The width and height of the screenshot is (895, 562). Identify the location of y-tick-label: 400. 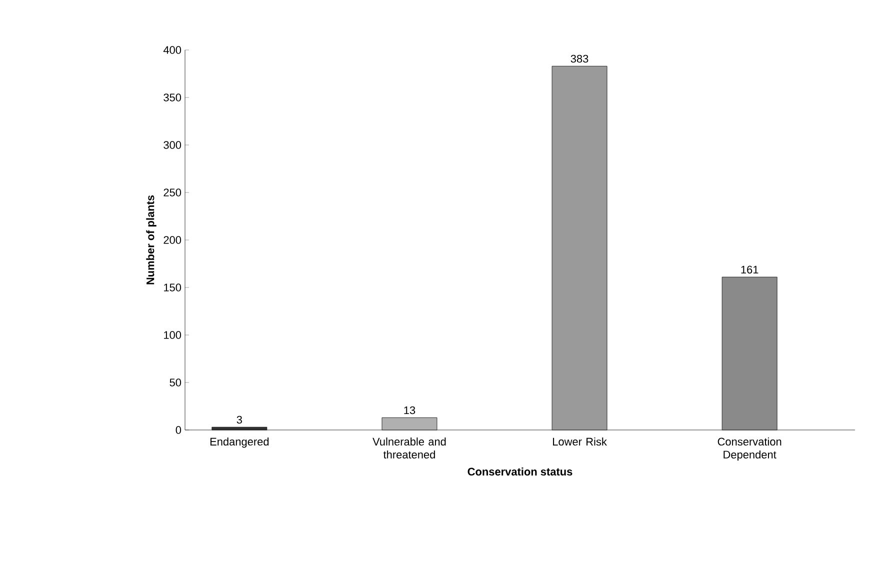
(172, 50).